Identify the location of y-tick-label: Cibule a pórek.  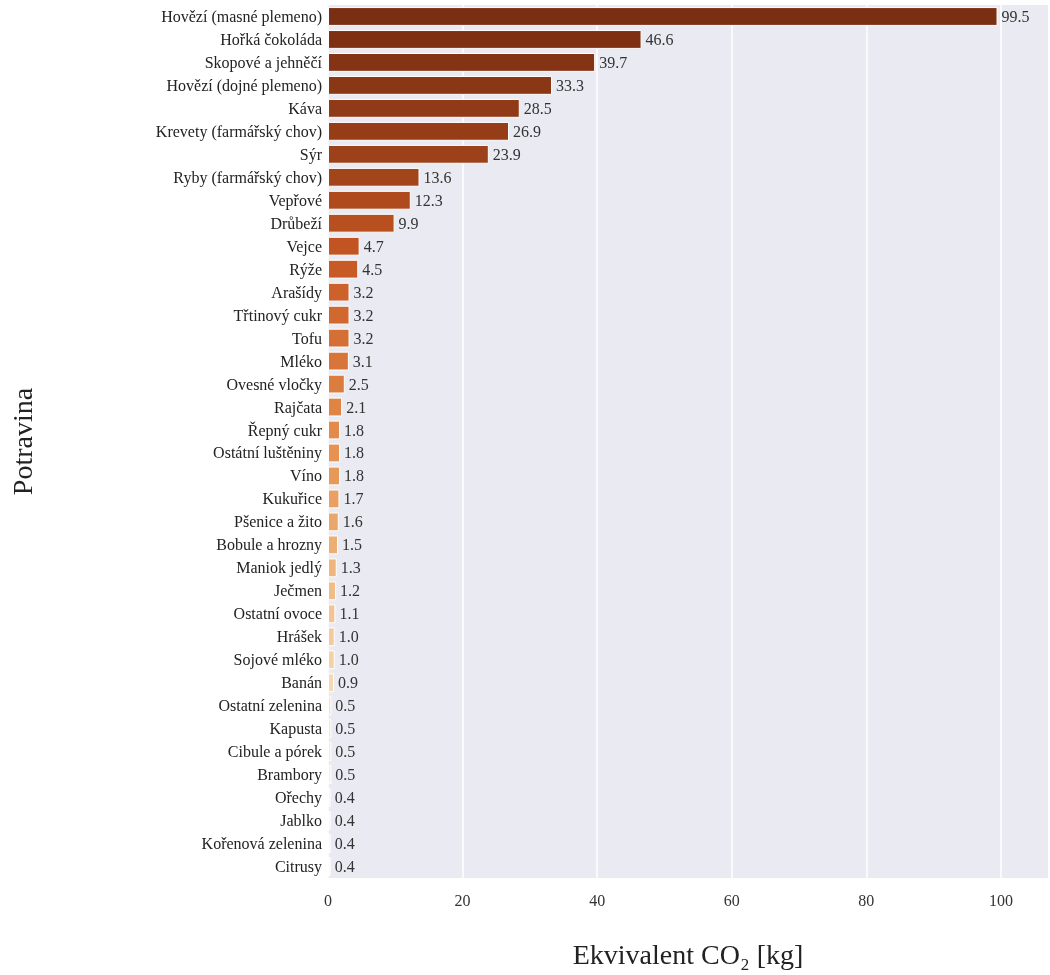
(274, 752).